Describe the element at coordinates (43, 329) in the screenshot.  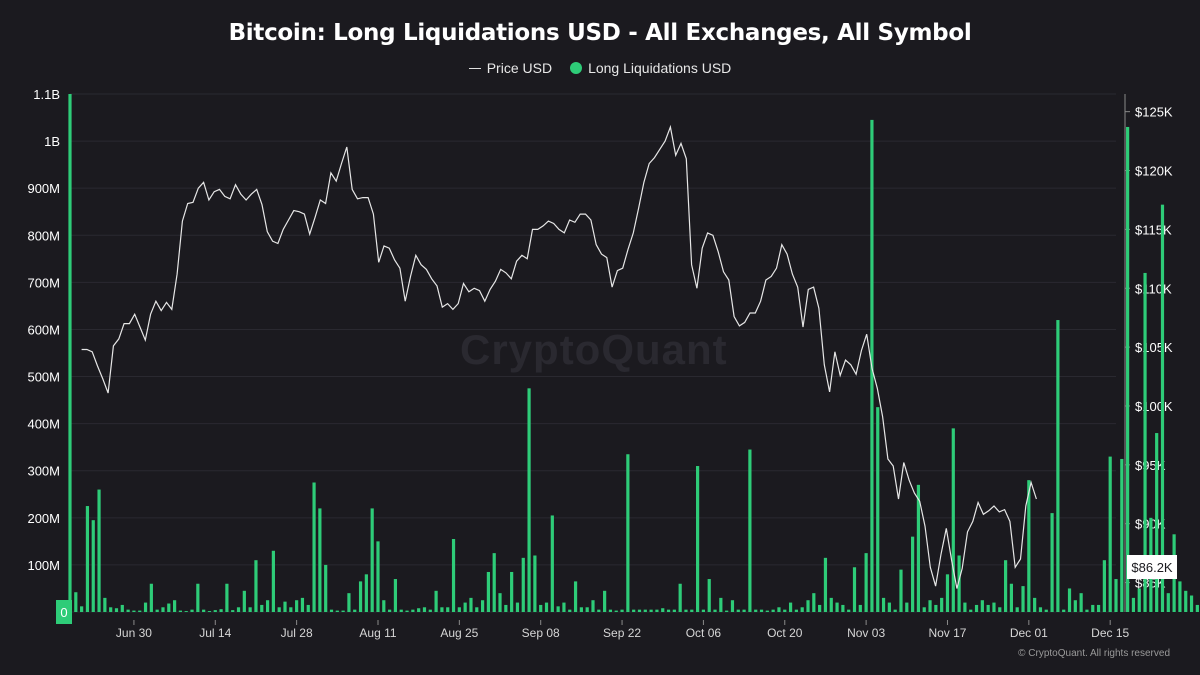
I see `y-left-tick-label: 600M` at that location.